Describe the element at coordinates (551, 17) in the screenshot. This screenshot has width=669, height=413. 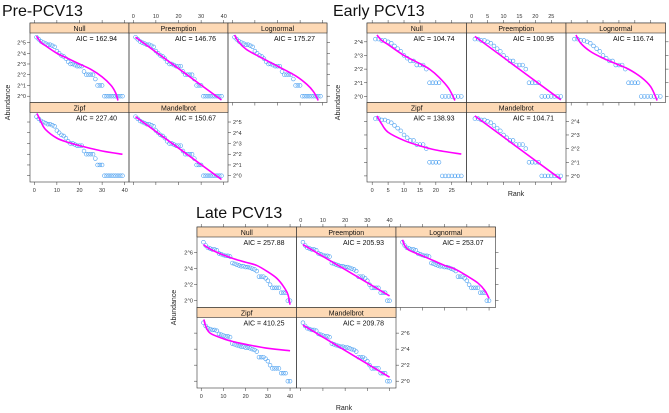
I see `x-tick-label: 25` at that location.